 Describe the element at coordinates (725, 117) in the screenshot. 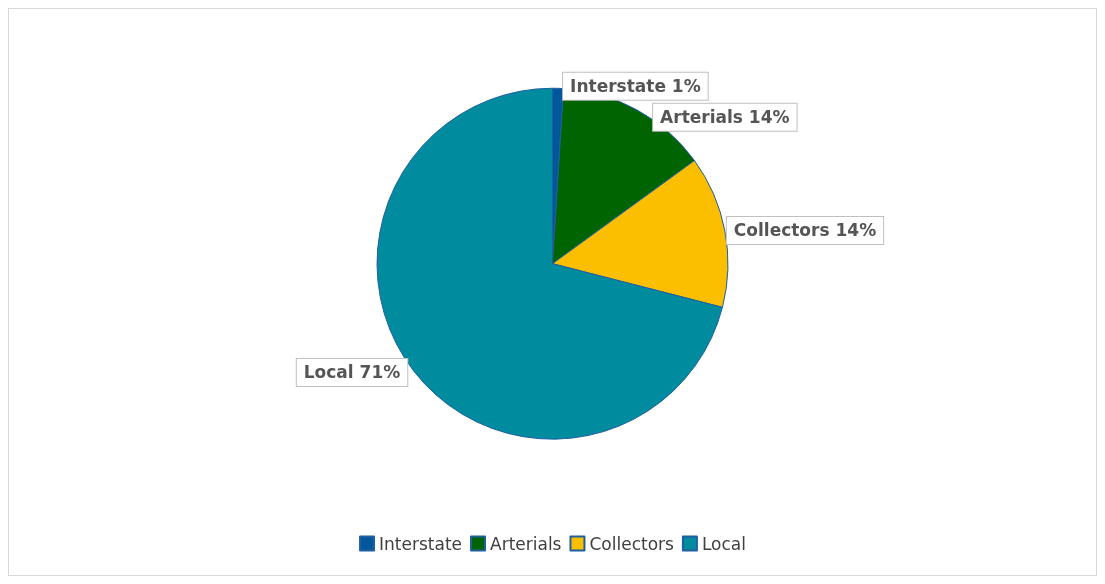

I see `category-label: Arterials 14%` at that location.